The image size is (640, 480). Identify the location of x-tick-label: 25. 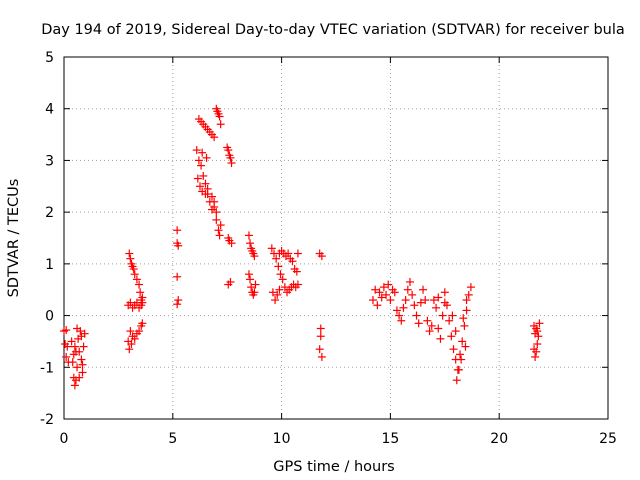
(608, 439).